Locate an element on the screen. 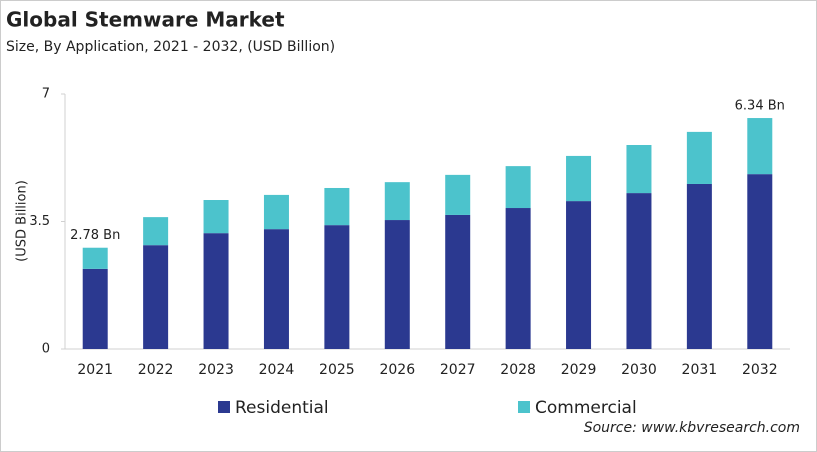  x-tick-label: 2023 is located at coordinates (216, 370).